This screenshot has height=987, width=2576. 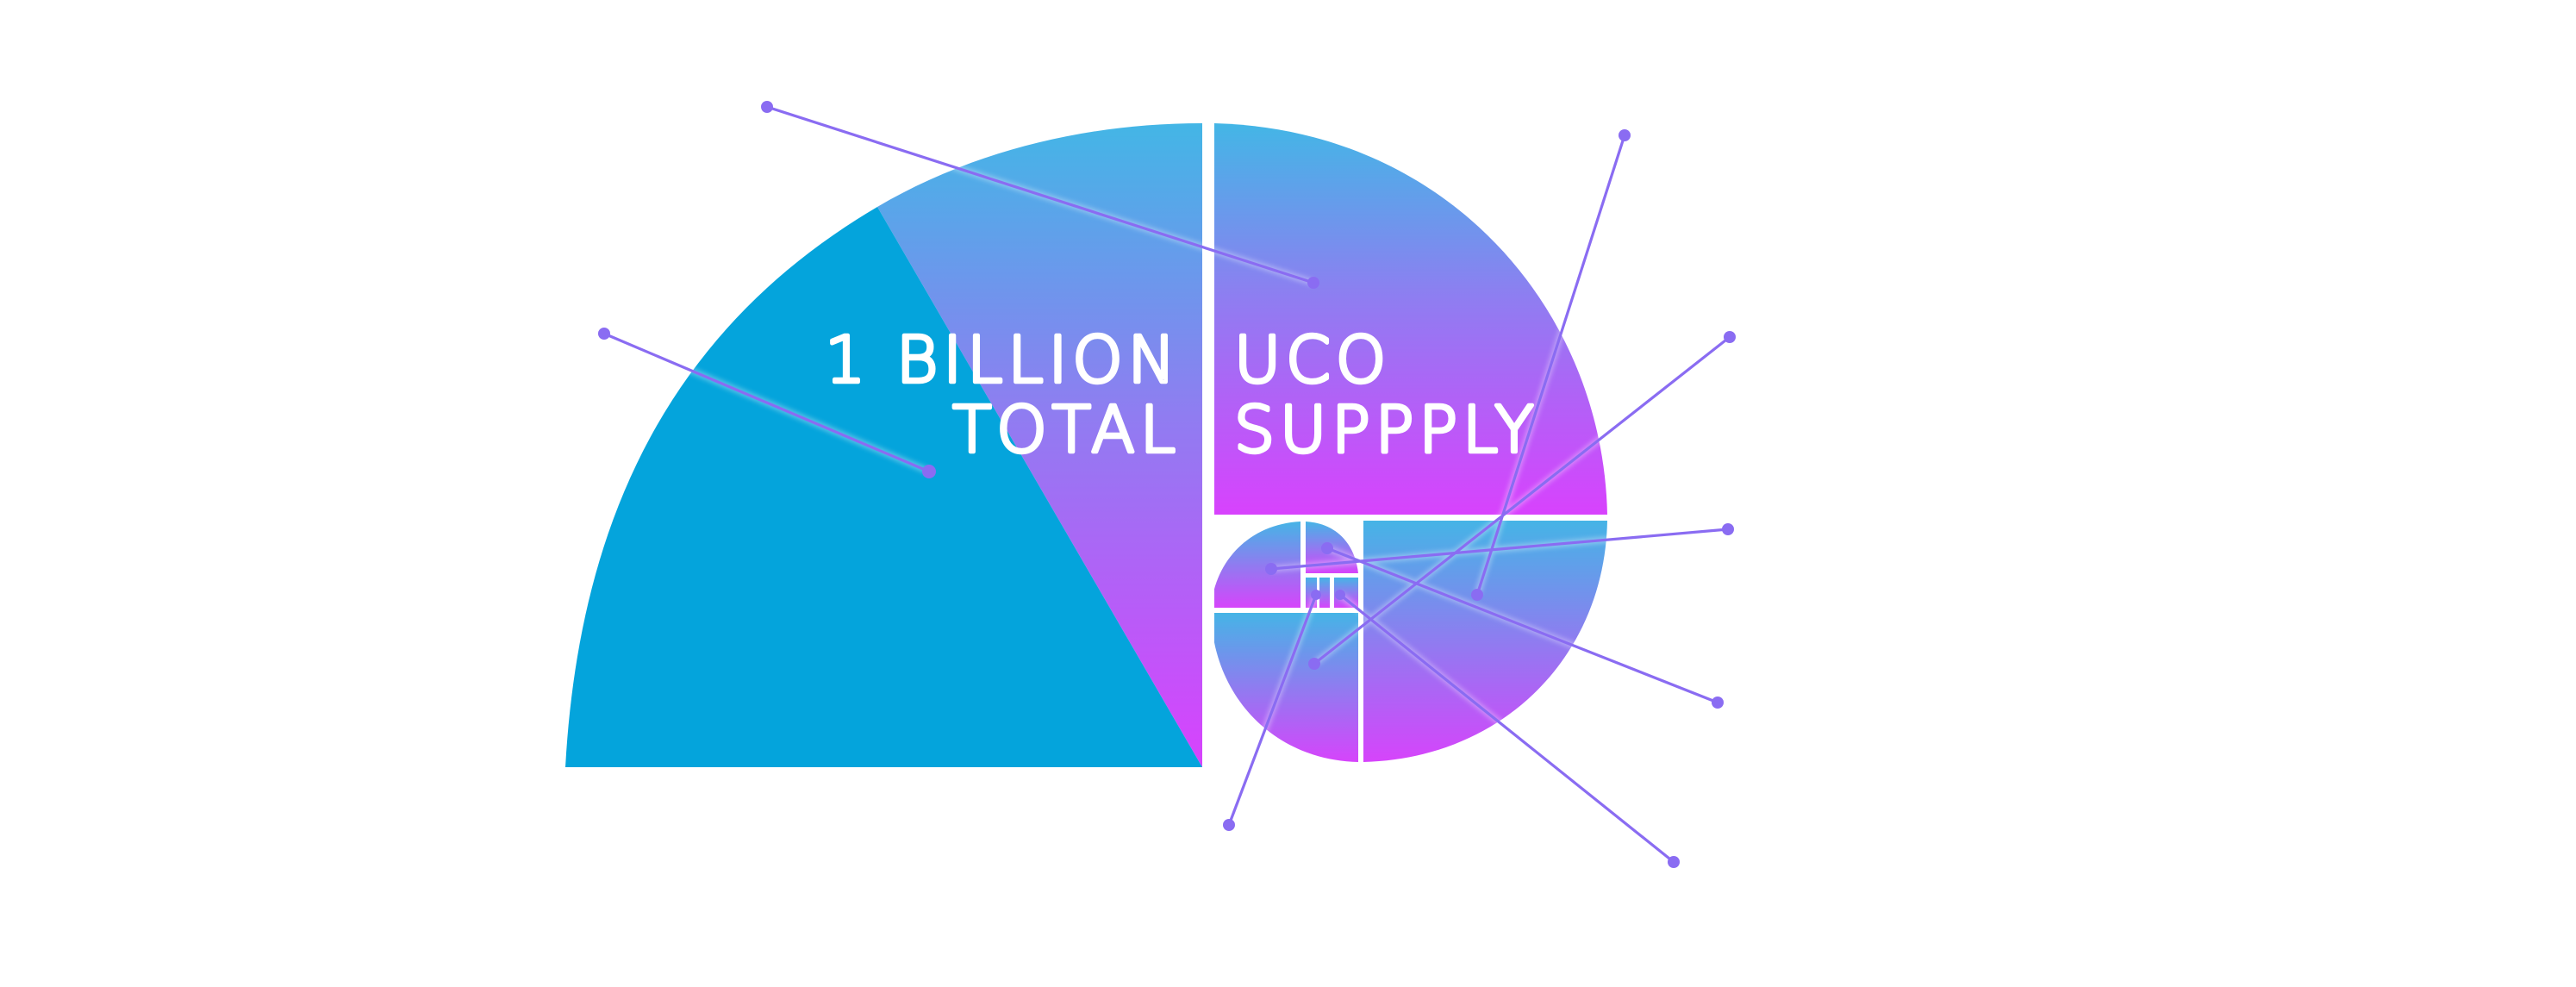 What do you see at coordinates (1360, 642) in the screenshot?
I see `separator-vertical-small` at bounding box center [1360, 642].